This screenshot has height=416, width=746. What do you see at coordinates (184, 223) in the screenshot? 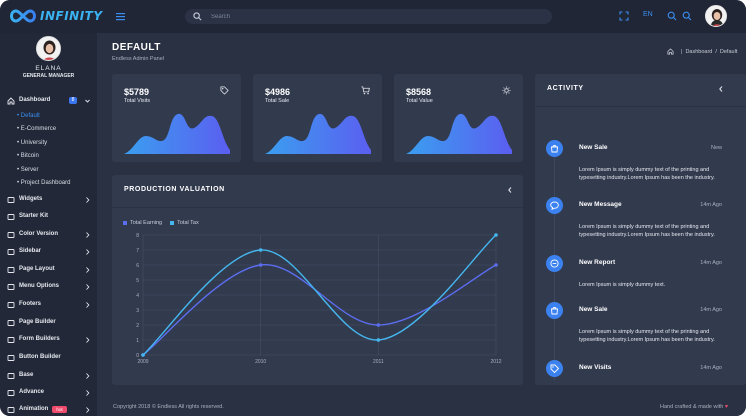
I see `legend-item-tax: Total Tax` at bounding box center [184, 223].